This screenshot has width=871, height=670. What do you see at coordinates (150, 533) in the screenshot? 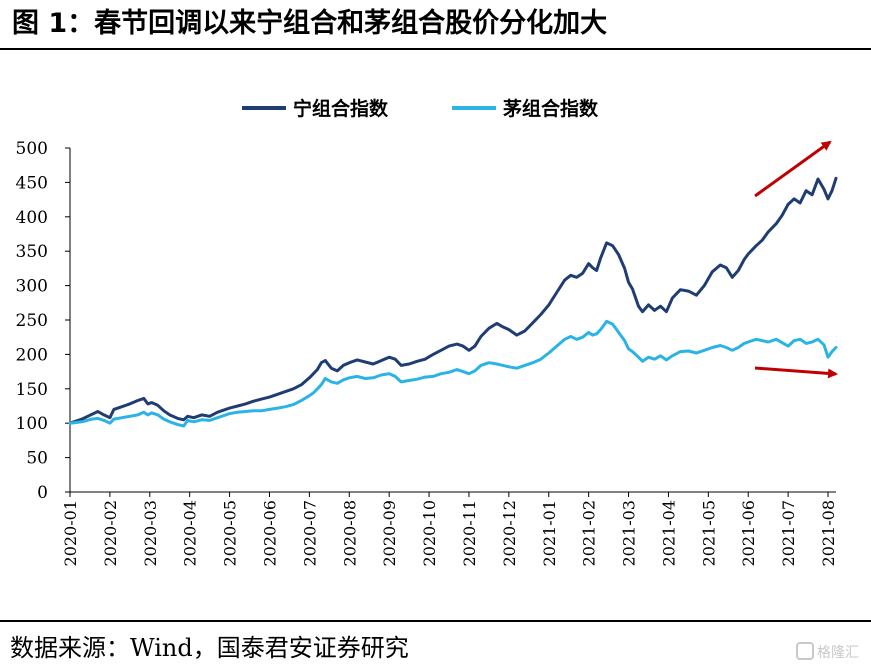
I see `x-tick-label: 2020-03` at bounding box center [150, 533].